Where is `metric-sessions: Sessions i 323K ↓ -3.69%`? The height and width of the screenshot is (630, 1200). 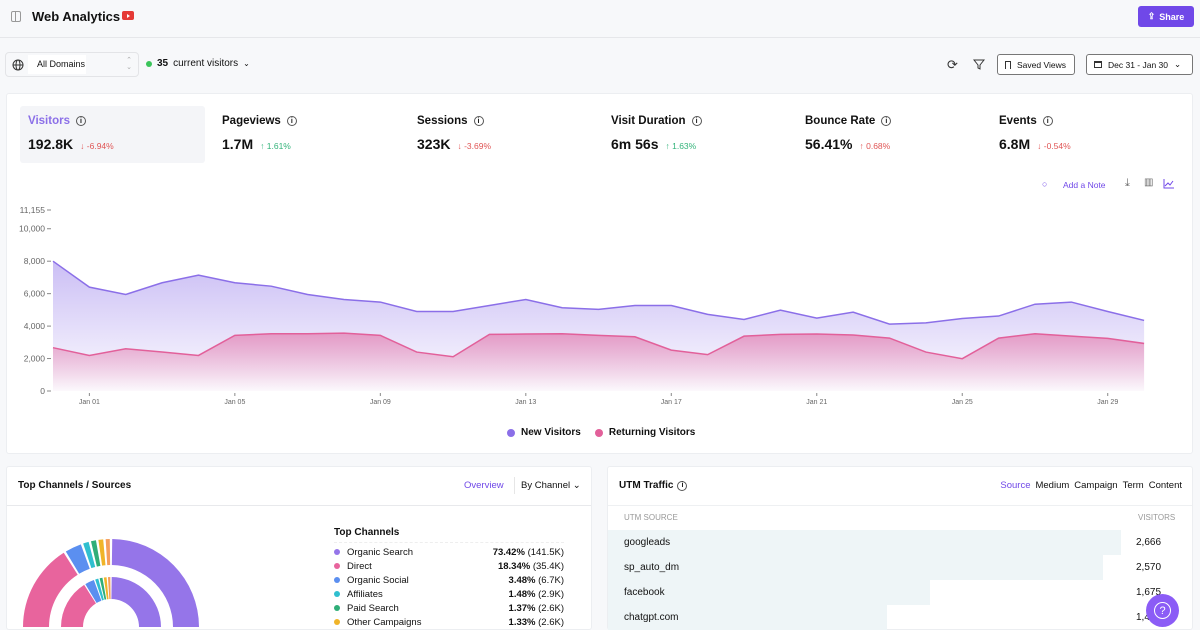
metric-sessions: Sessions i 323K ↓ -3.69% is located at coordinates (501, 134).